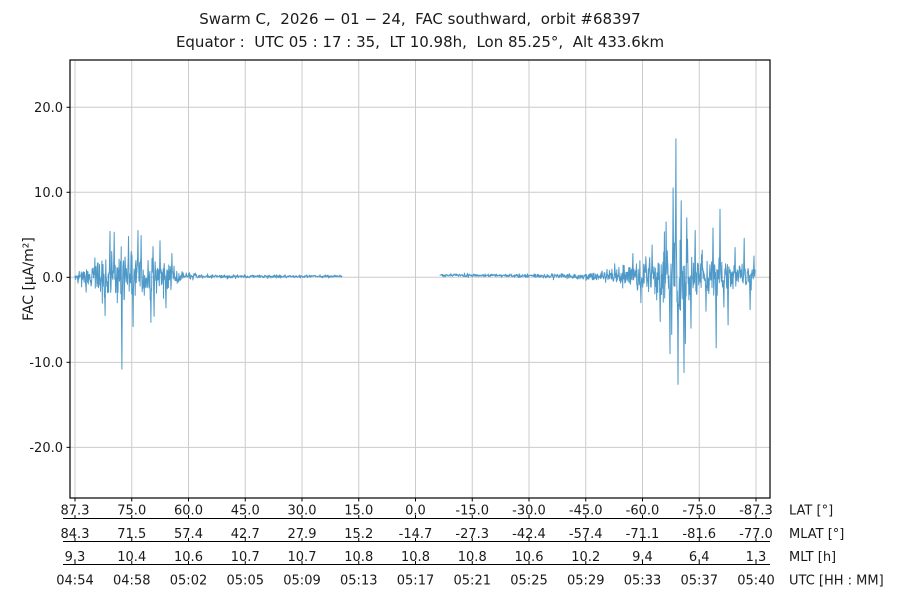  I want to click on x-tick-label-mlat: 15.2, so click(358, 534).